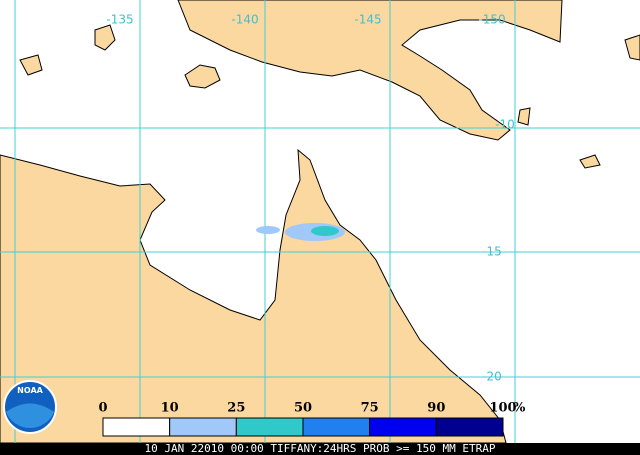 The width and height of the screenshot is (640, 455). I want to click on legend-label: 90, so click(436, 408).